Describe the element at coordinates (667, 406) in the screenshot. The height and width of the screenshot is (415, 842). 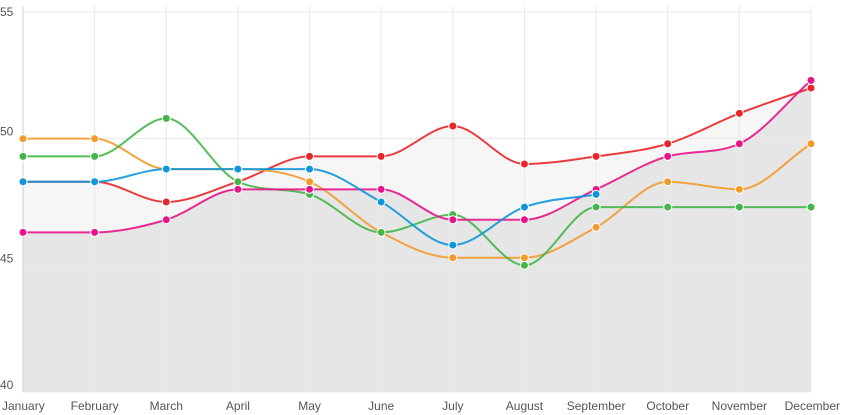
I see `x-tick-label: October` at that location.